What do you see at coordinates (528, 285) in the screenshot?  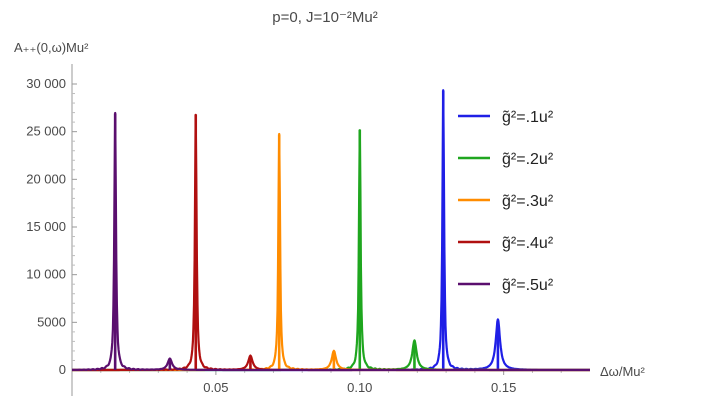 I see `legend-label: g̃²=.5u²` at bounding box center [528, 285].